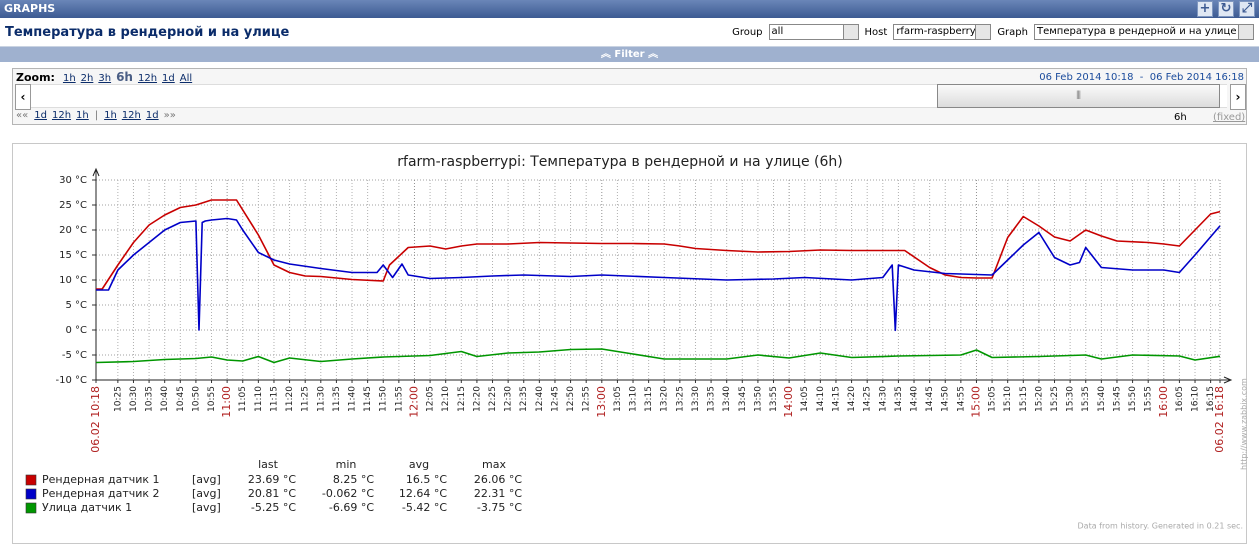 The height and width of the screenshot is (547, 1259). Describe the element at coordinates (61, 115) in the screenshot. I see `nav-back: 12h` at that location.